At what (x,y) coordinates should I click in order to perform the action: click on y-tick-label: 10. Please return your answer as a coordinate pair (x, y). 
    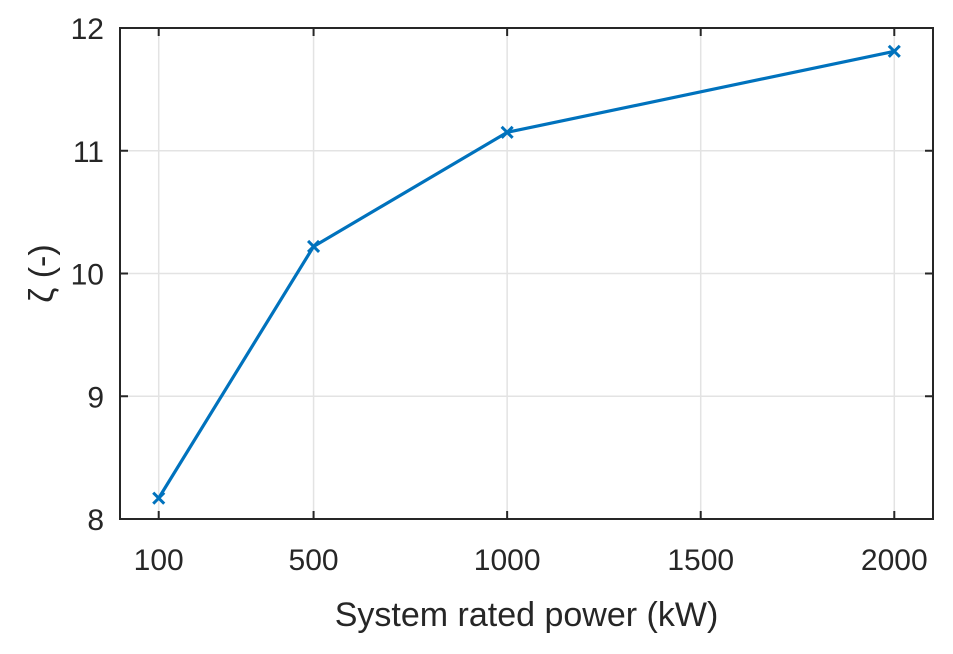
    Looking at the image, I should click on (87, 275).